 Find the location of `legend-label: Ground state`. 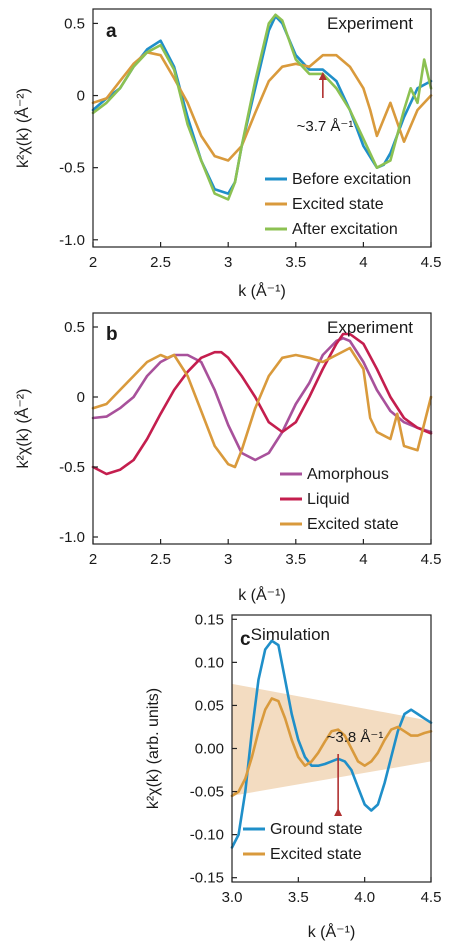

legend-label: Ground state is located at coordinates (316, 829).